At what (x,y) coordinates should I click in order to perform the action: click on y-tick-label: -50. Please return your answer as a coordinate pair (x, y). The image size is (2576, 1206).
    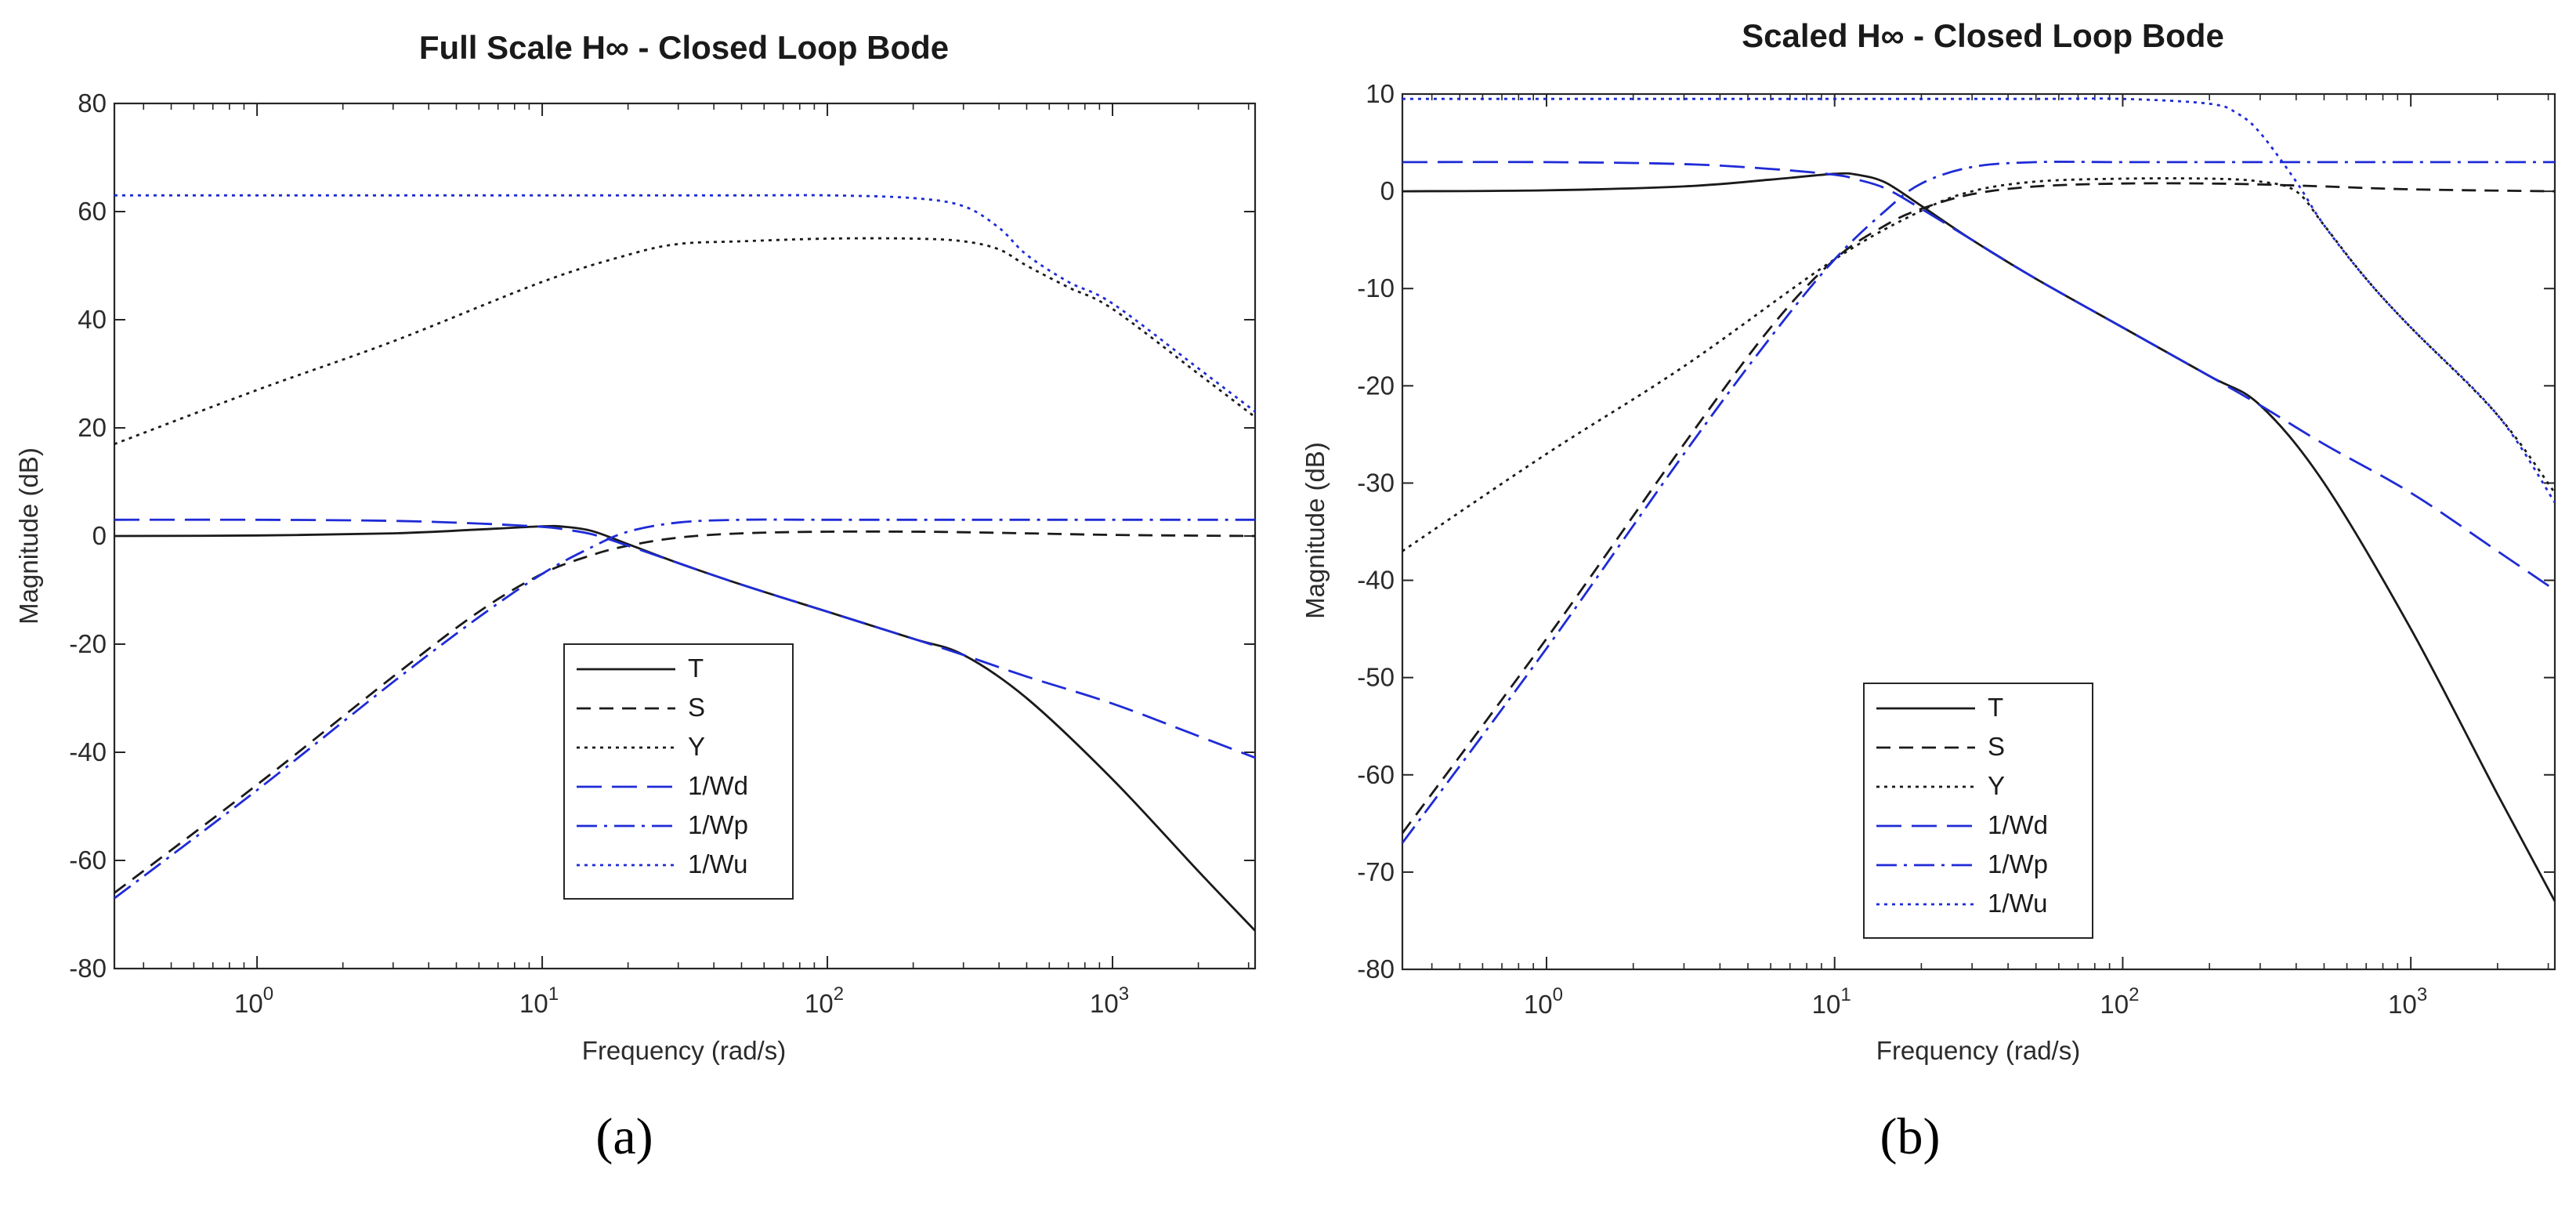
    Looking at the image, I should click on (1376, 677).